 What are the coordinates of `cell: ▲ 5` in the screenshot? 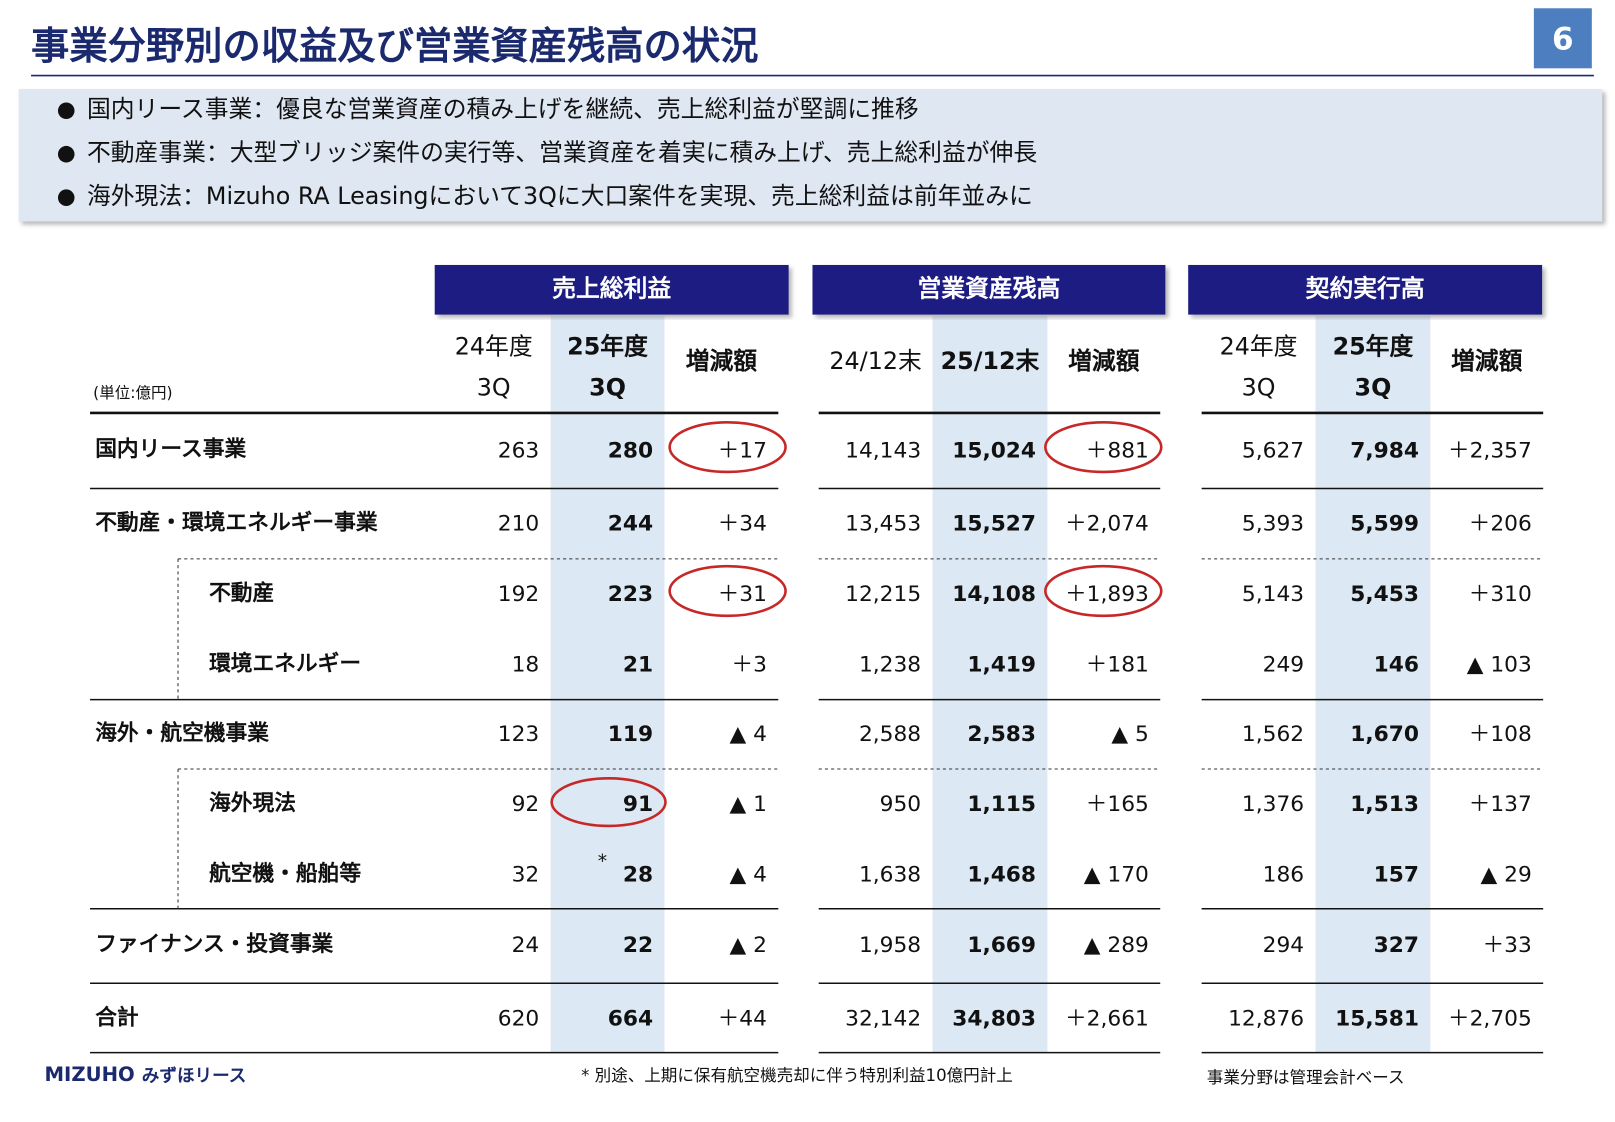 It's located at (1129, 734).